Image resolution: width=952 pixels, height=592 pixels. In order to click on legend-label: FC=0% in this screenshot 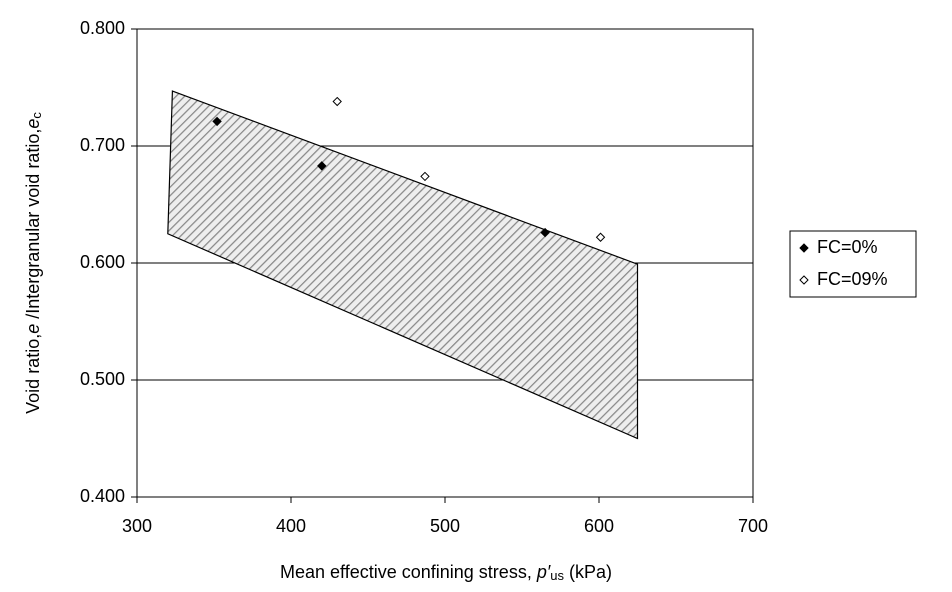, I will do `click(847, 247)`.